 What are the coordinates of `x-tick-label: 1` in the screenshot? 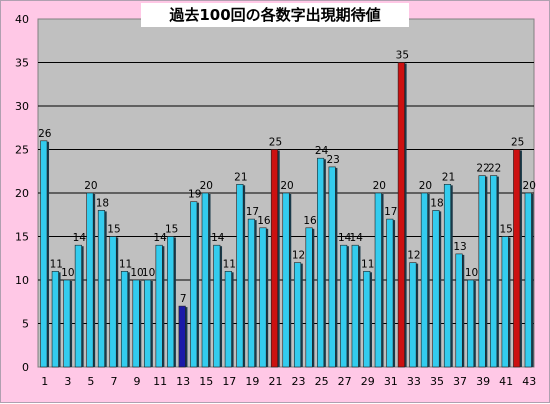 It's located at (44, 381).